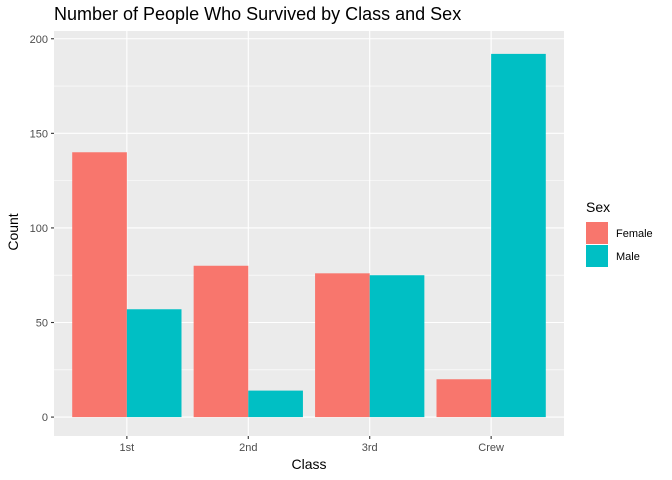  Describe the element at coordinates (275, 404) in the screenshot. I see `bar-male-2nd` at that location.